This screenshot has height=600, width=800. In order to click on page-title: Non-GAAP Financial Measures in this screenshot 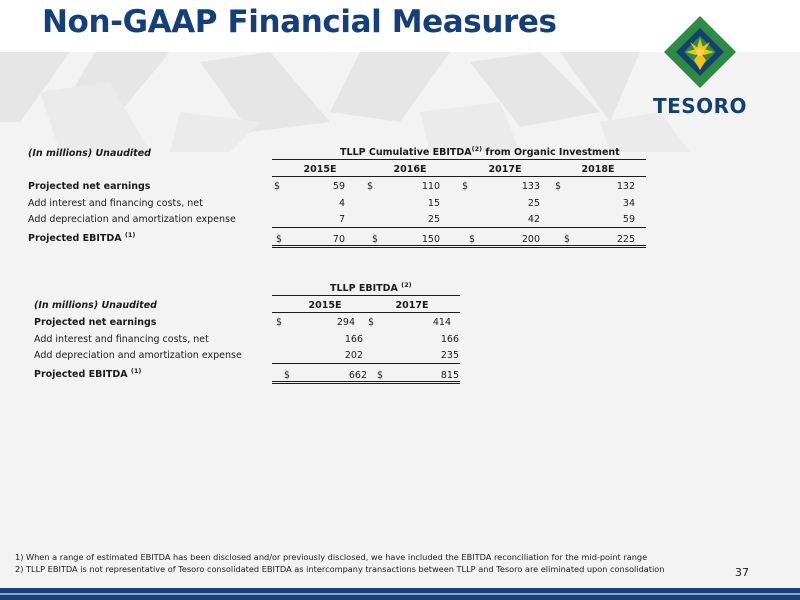, I will do `click(299, 22)`.